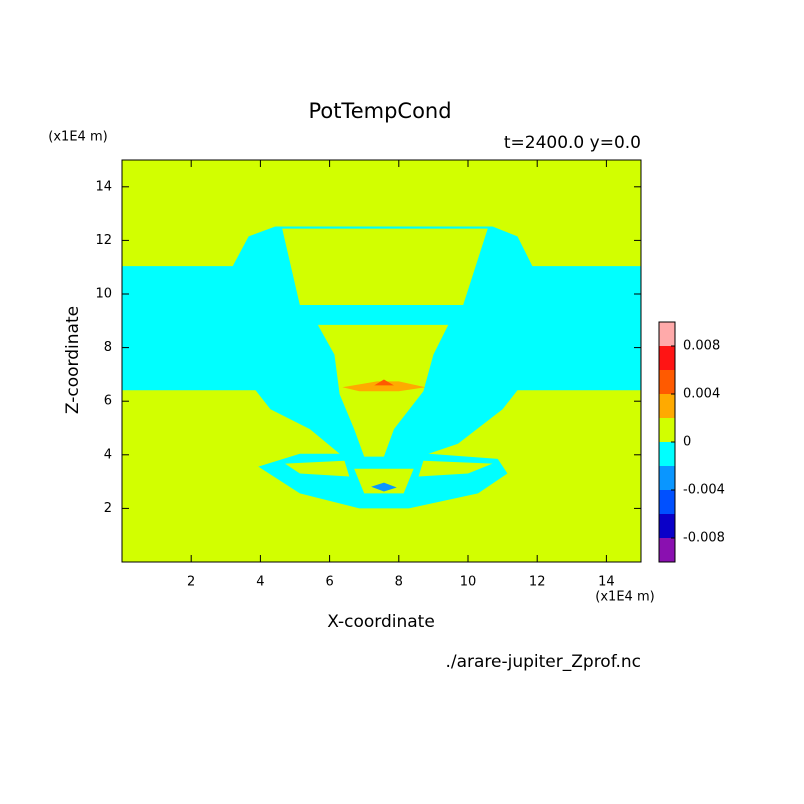 The height and width of the screenshot is (804, 804). I want to click on source-file: ./arare-jupiter_Zprof.nc, so click(543, 662).